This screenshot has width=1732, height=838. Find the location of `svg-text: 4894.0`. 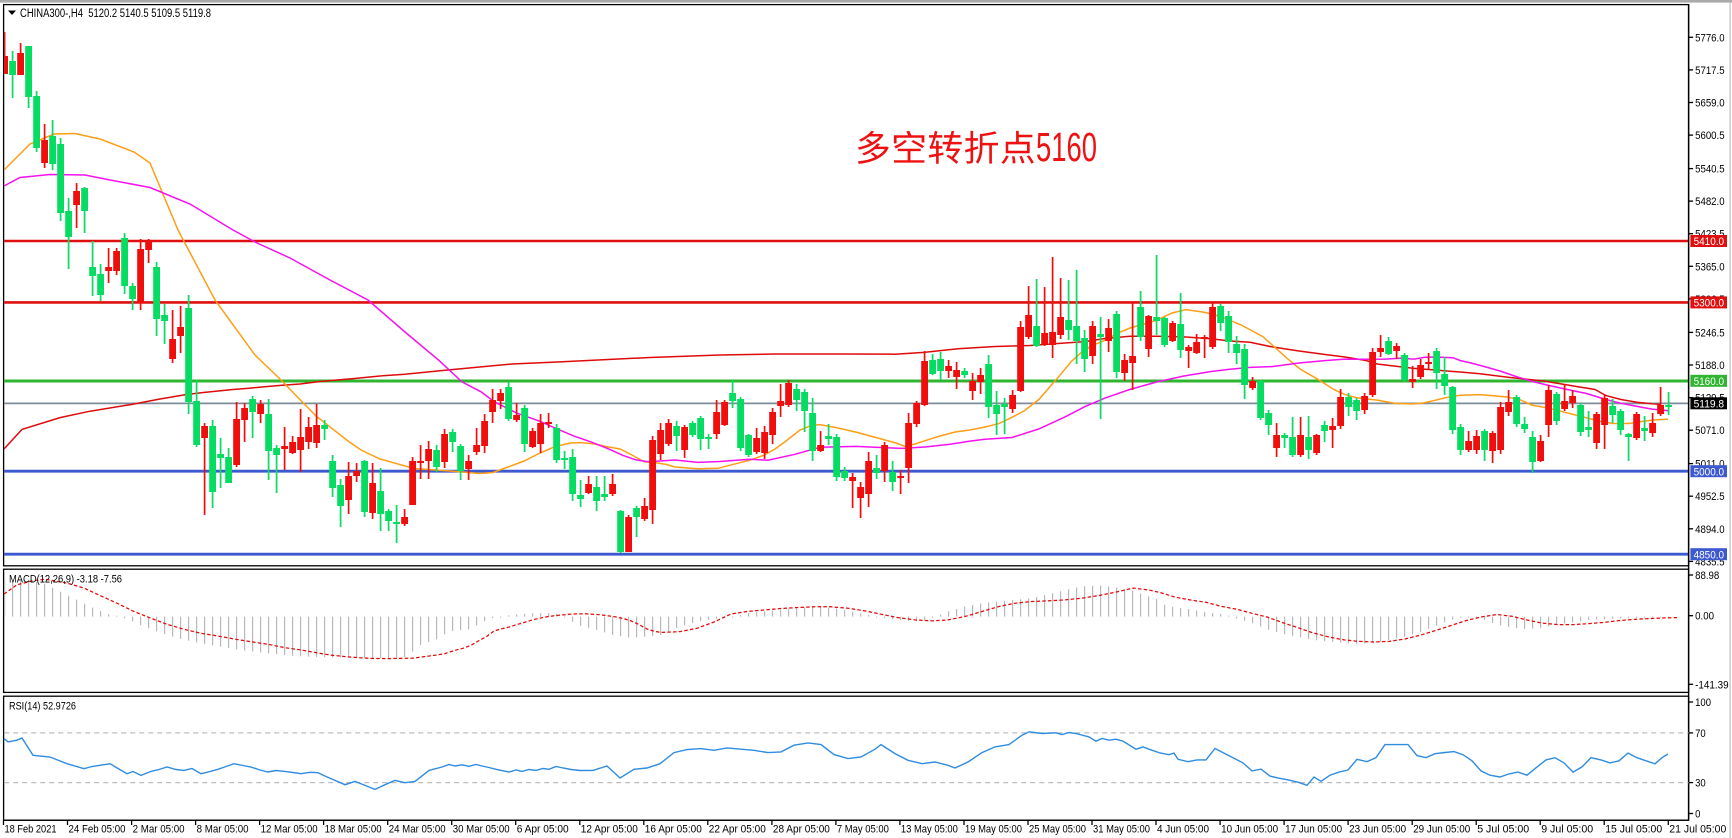

svg-text: 4894.0 is located at coordinates (1710, 530).